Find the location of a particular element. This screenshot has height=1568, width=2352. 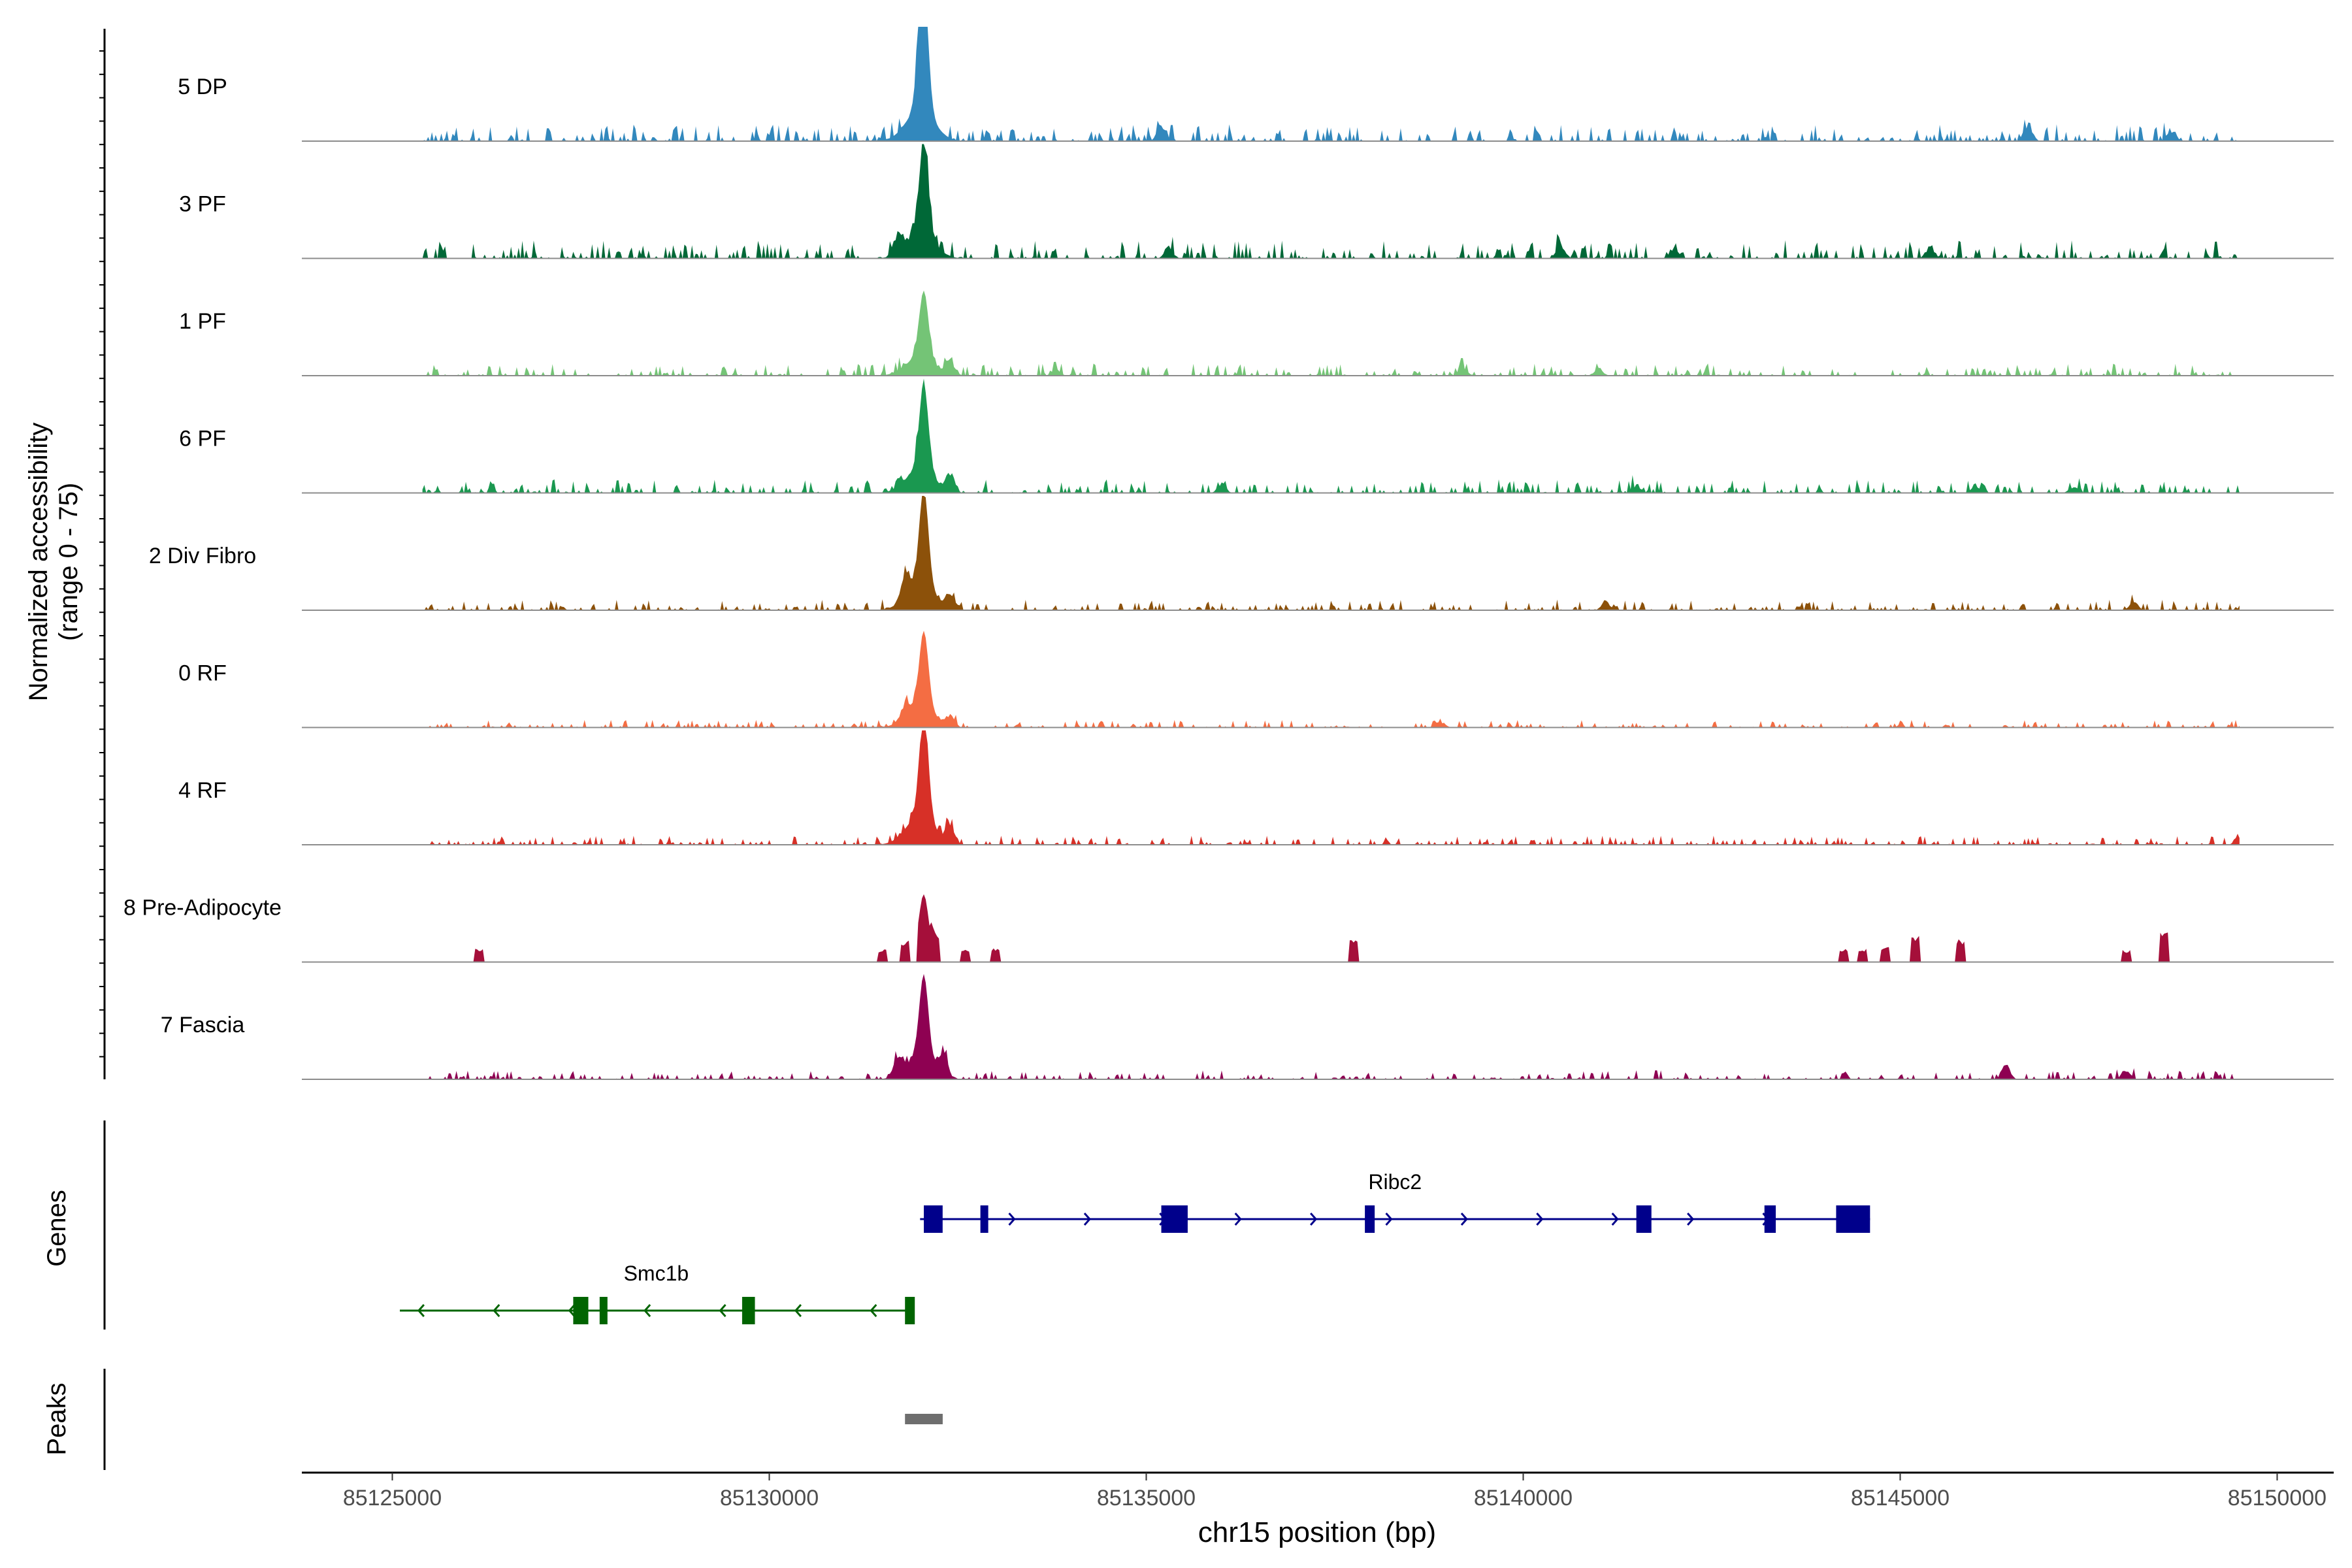

track-4-rf: 4 RF is located at coordinates (1256, 787).